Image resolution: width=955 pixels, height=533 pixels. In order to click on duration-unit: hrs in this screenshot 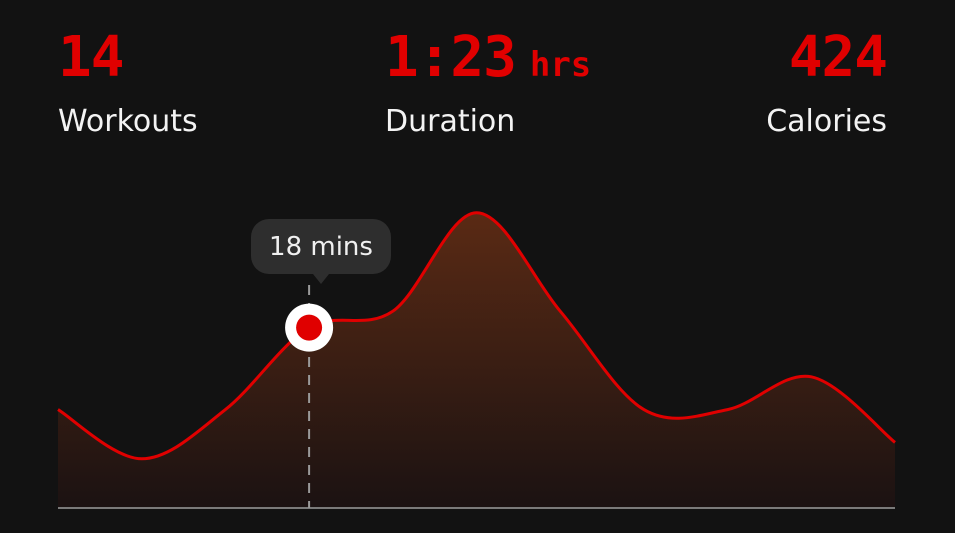, I will do `click(560, 65)`.